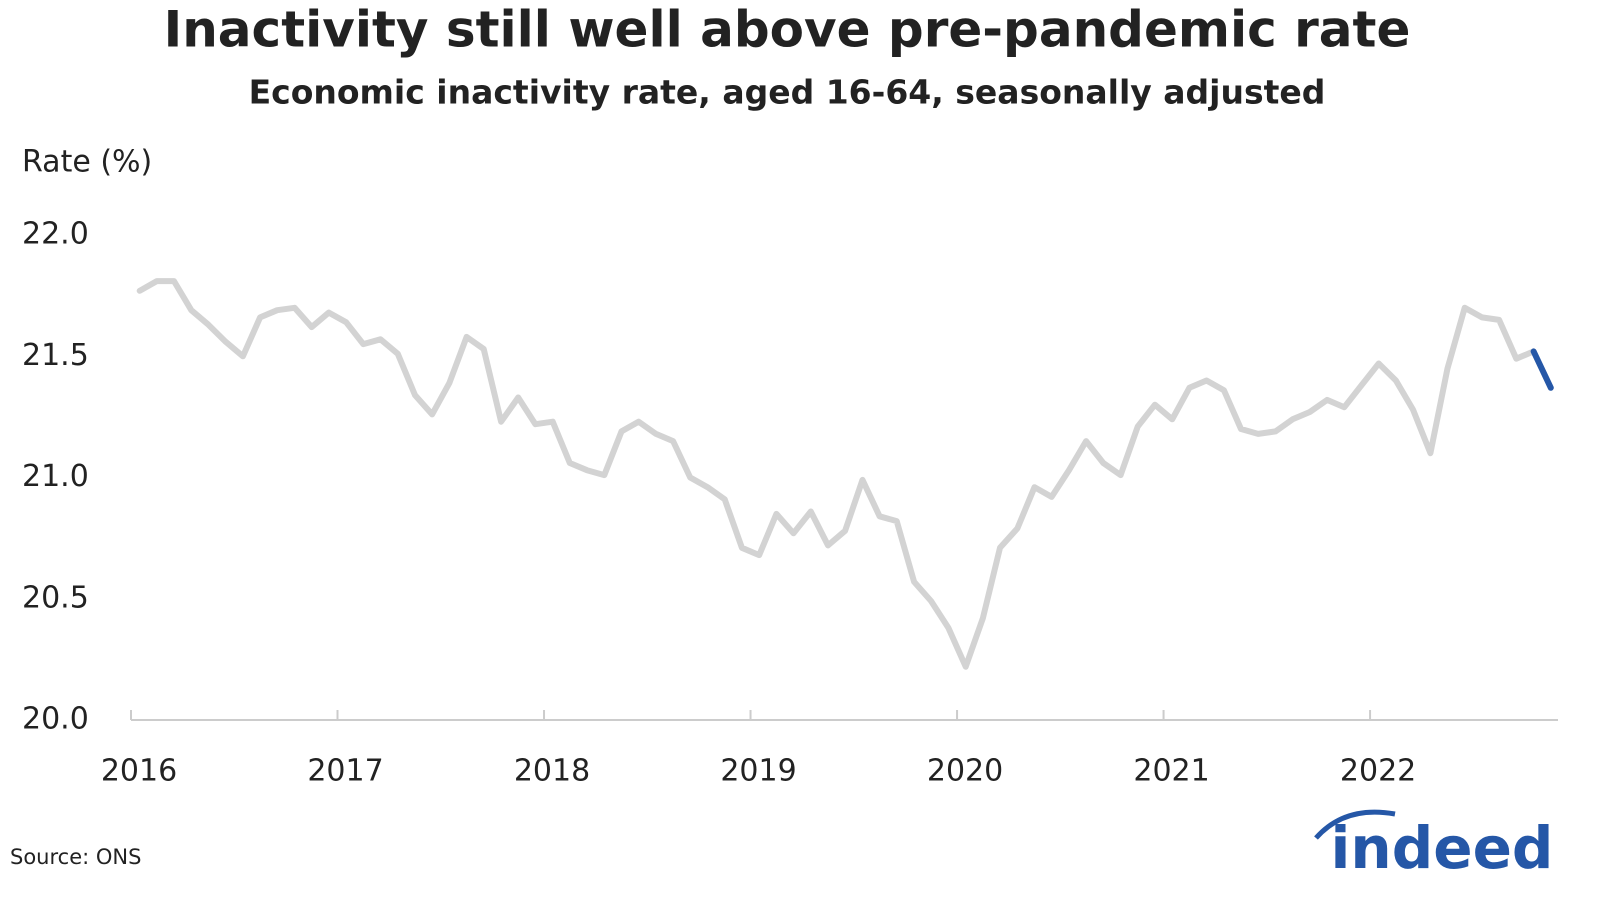  What do you see at coordinates (552, 771) in the screenshot?
I see `x-tick-label: 2018` at bounding box center [552, 771].